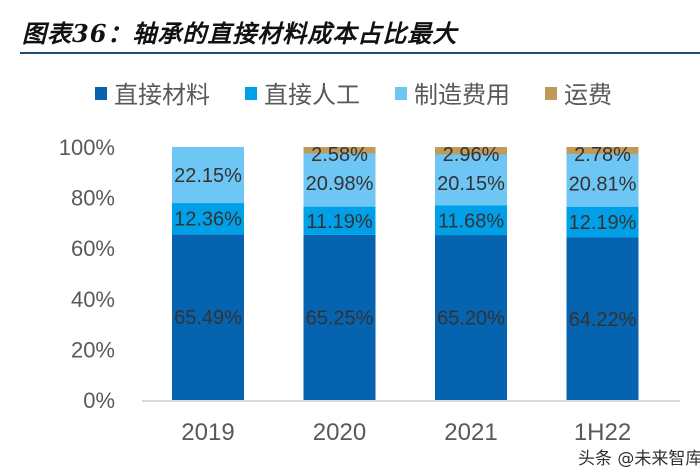  I want to click on data-label: 12.19%, so click(603, 223).